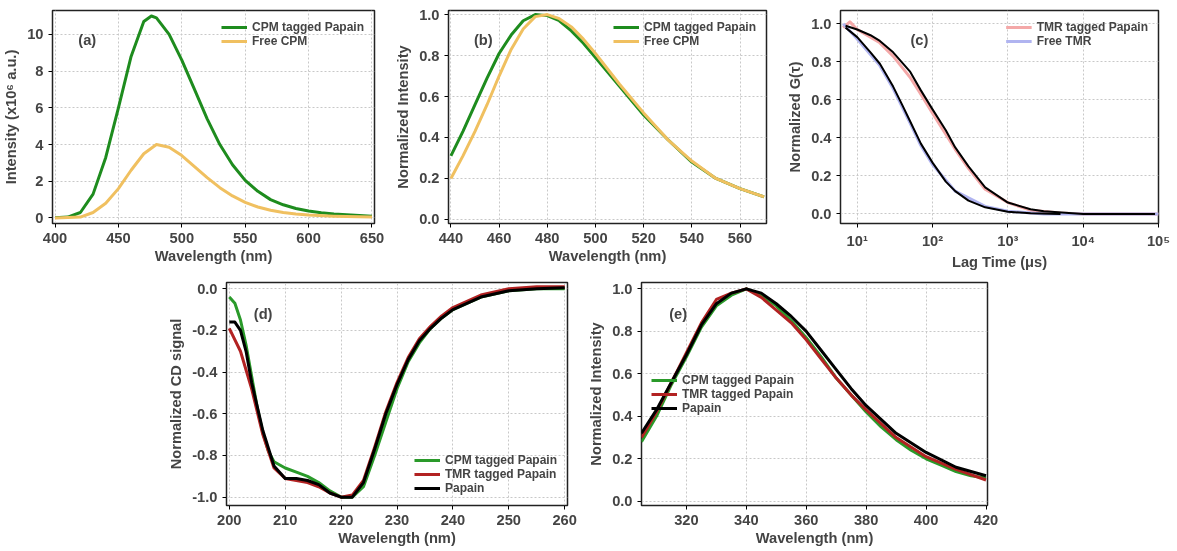  What do you see at coordinates (483, 40) in the screenshot?
I see `annotation: (b)` at bounding box center [483, 40].